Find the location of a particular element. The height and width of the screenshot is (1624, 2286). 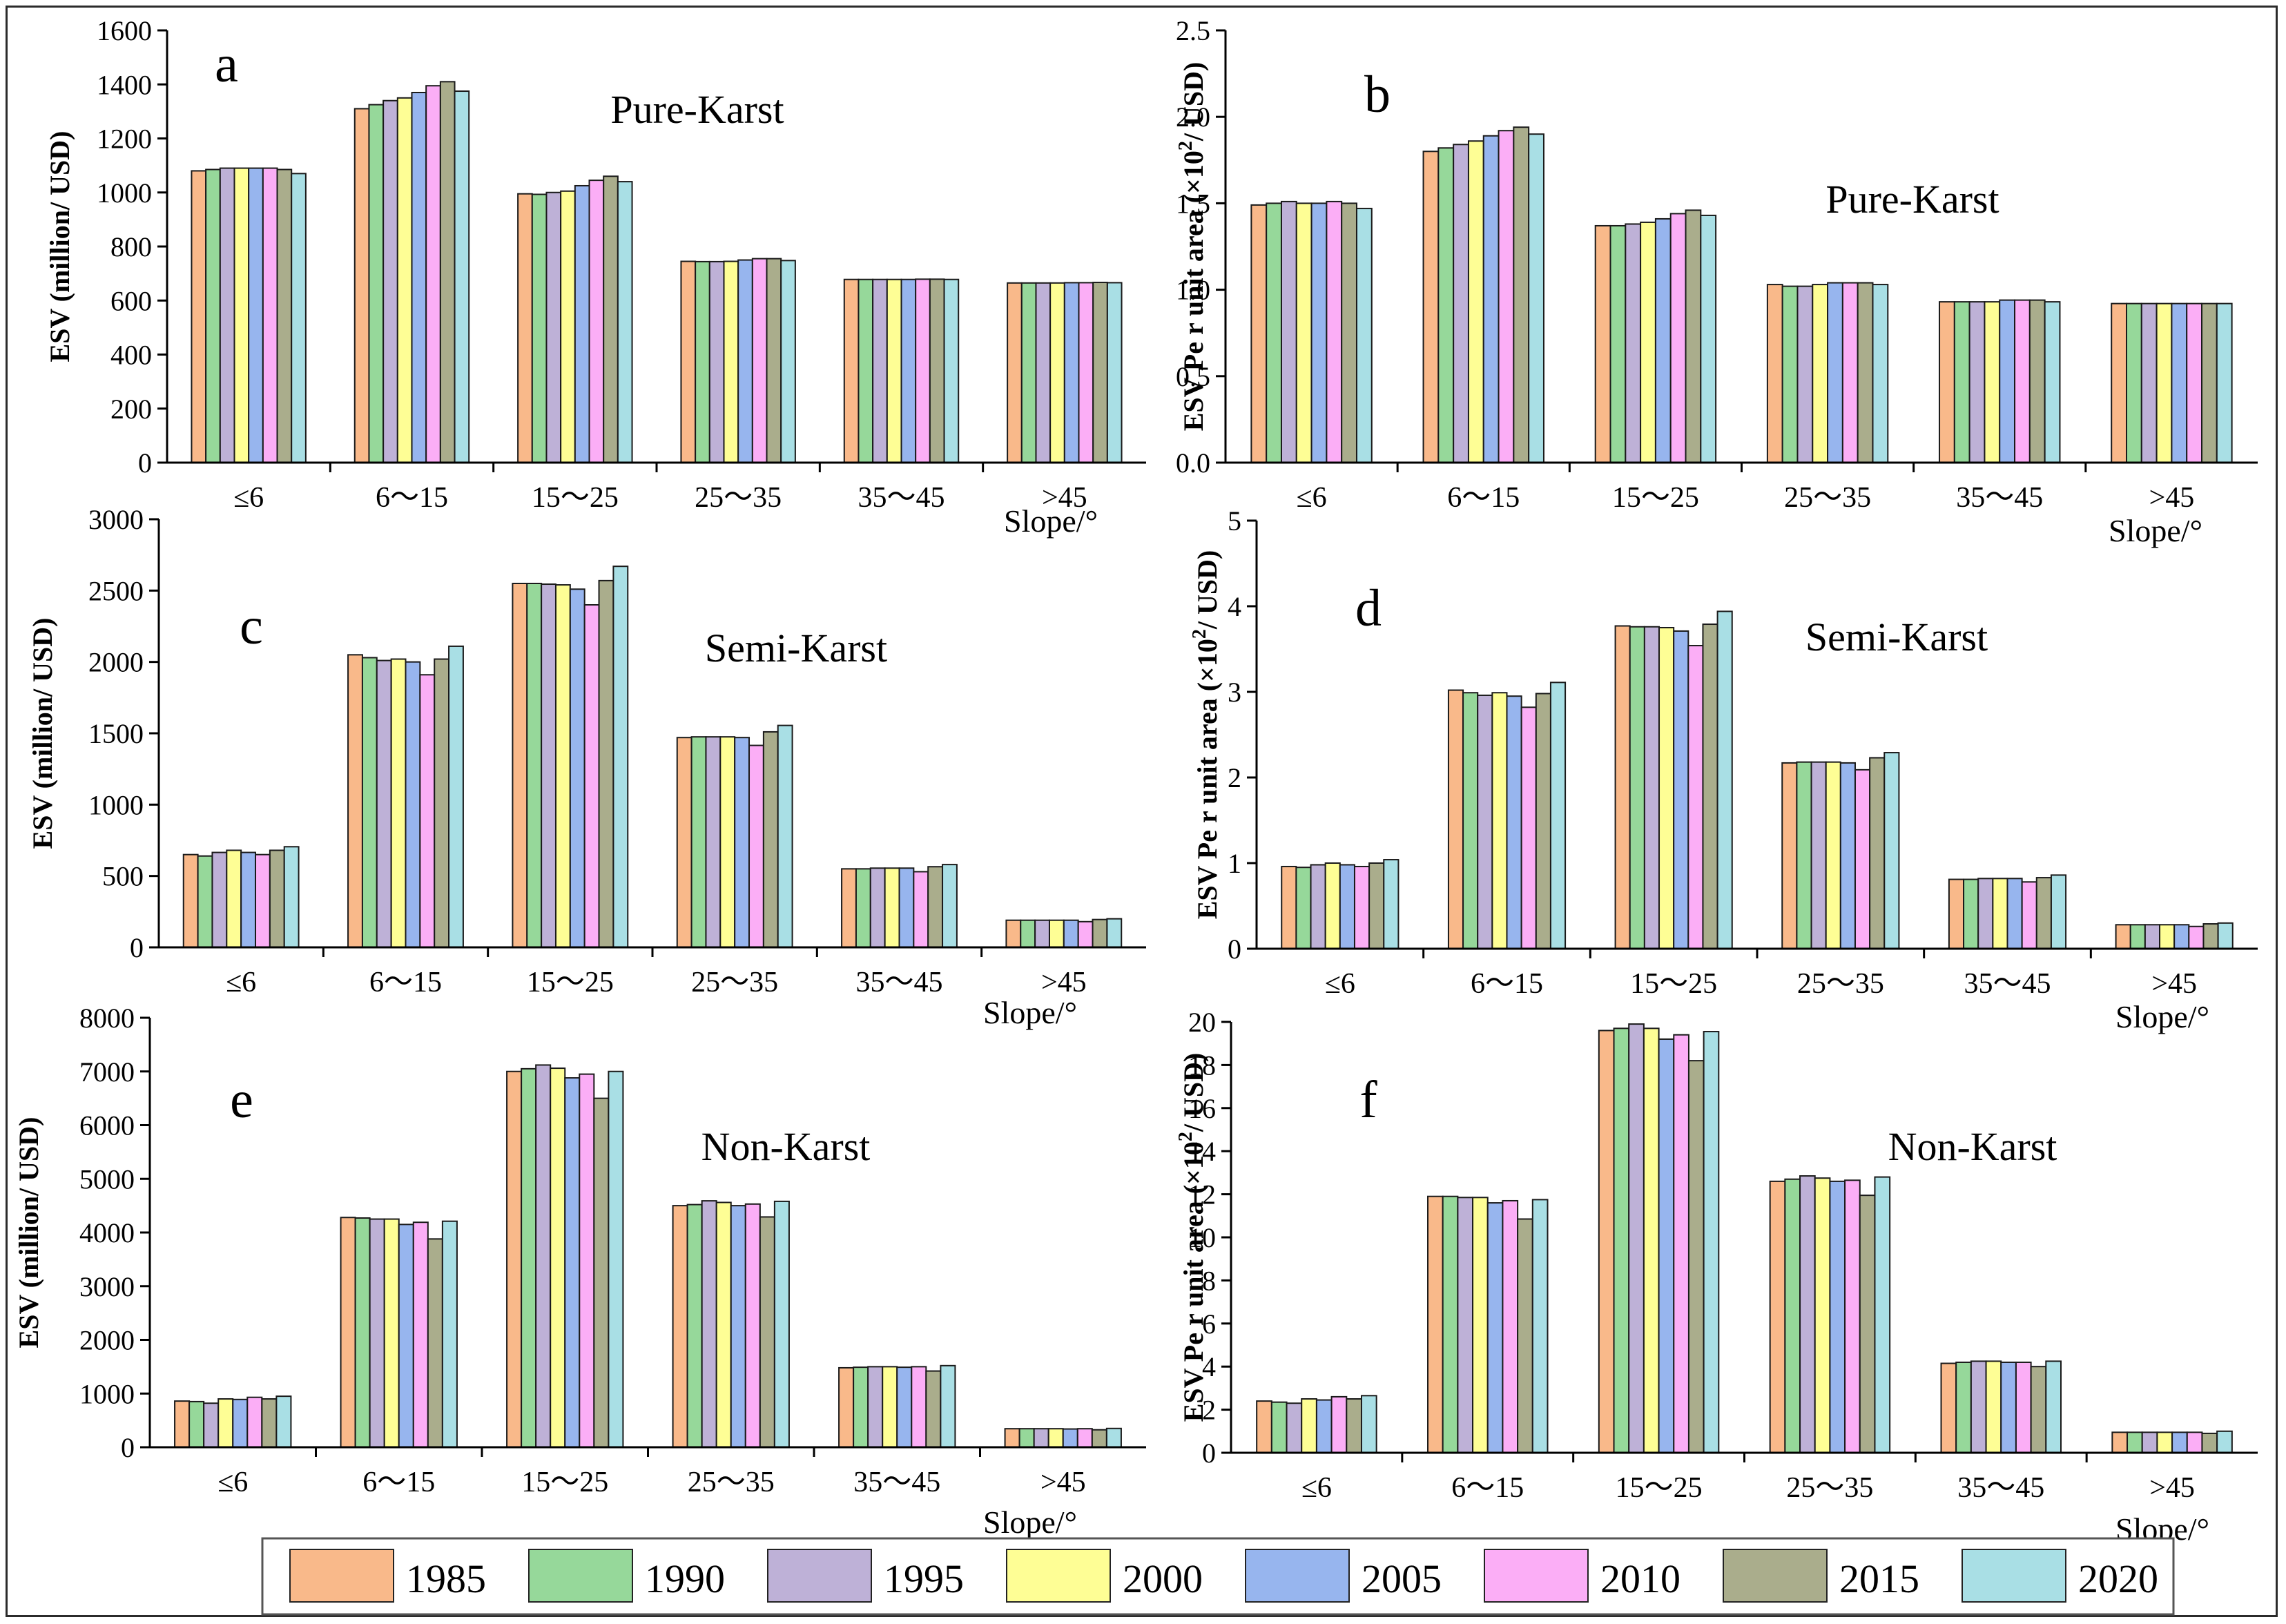

y-tick-label: 1 is located at coordinates (1234, 863).